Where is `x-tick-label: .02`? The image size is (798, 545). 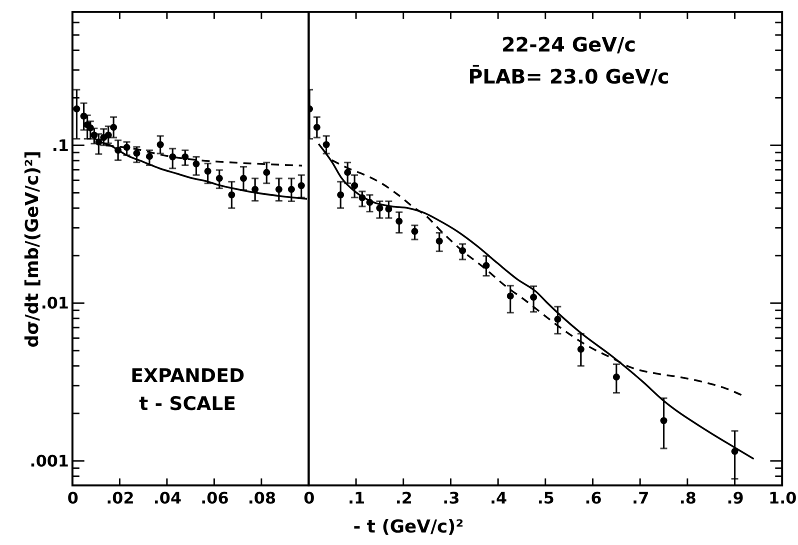
x-tick-label: .02 is located at coordinates (120, 498).